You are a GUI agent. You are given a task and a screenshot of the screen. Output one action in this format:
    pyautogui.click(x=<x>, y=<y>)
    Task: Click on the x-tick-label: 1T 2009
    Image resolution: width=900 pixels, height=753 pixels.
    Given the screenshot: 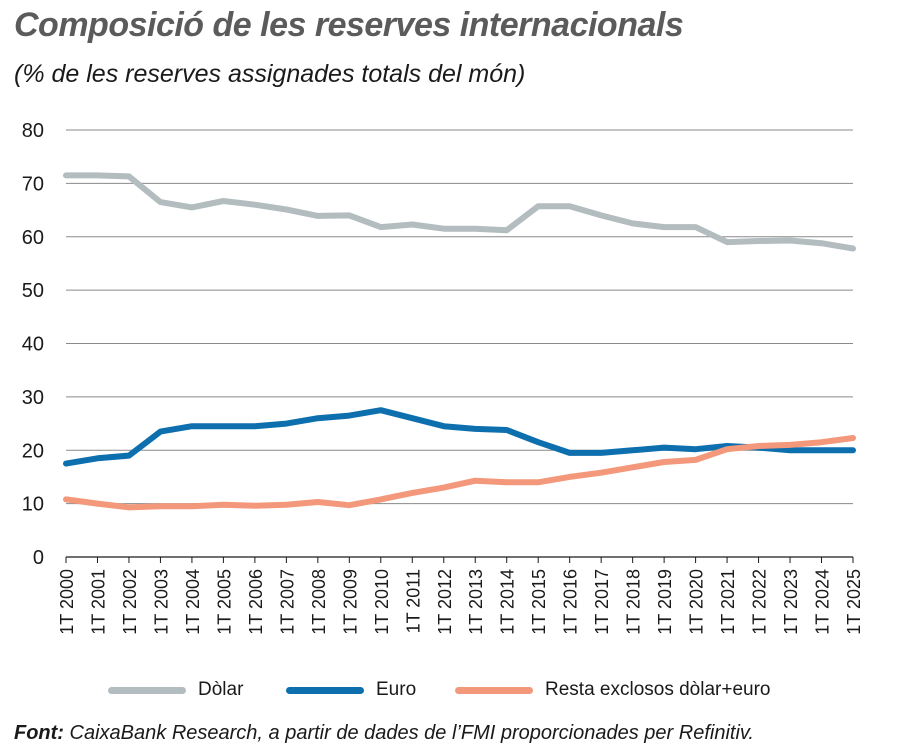 What is the action you would take?
    pyautogui.click(x=350, y=602)
    